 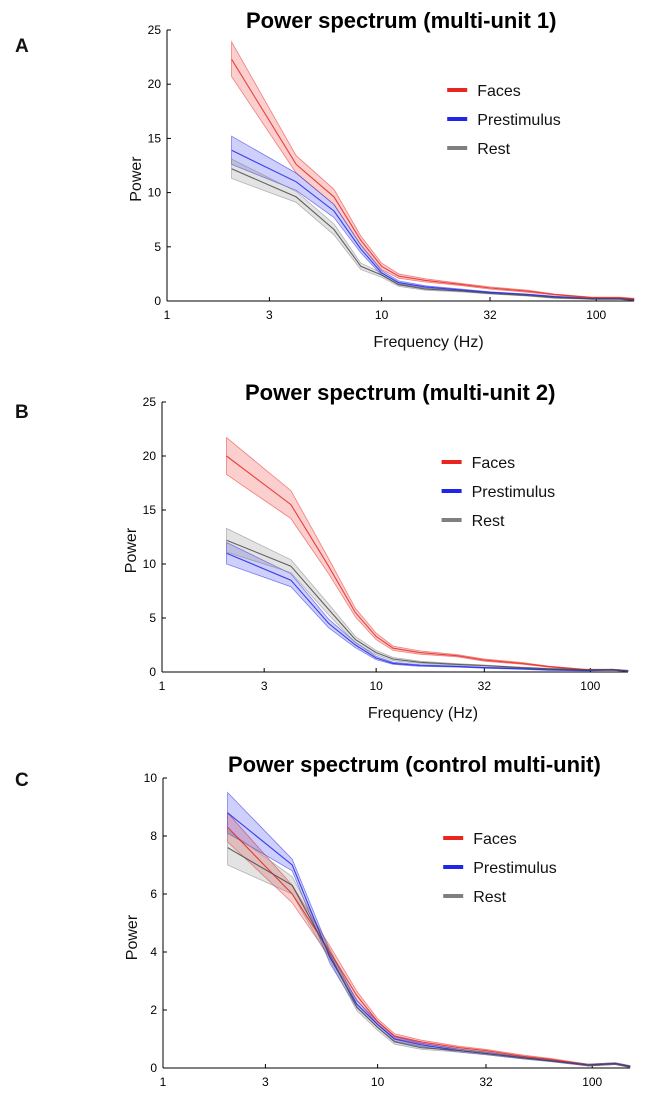 I want to click on chart-title: Power spectrum (control multi-unit), so click(x=414, y=764).